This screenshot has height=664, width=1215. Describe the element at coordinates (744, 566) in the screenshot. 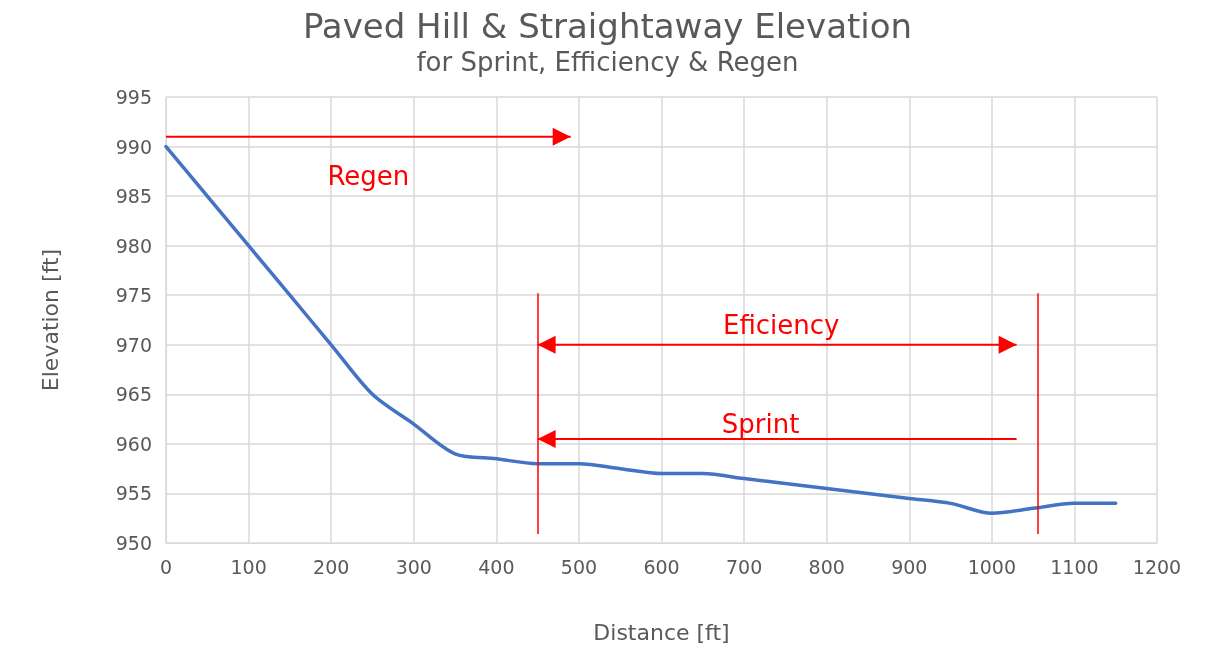

I see `x-tick-label: 700` at that location.